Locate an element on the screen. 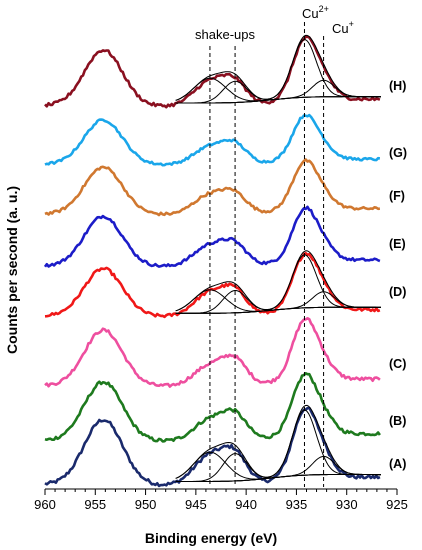 The image size is (422, 550). annotation-shake-ups: shake-ups is located at coordinates (225, 34).